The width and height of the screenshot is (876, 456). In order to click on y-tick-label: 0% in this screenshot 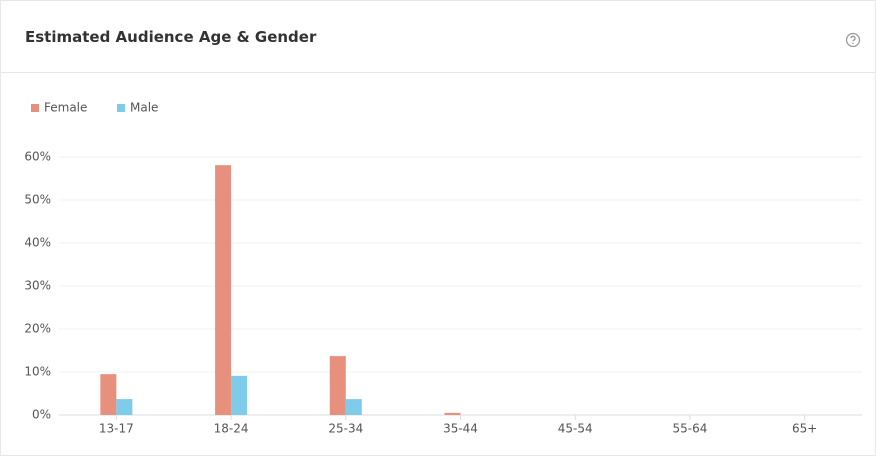, I will do `click(41, 415)`.